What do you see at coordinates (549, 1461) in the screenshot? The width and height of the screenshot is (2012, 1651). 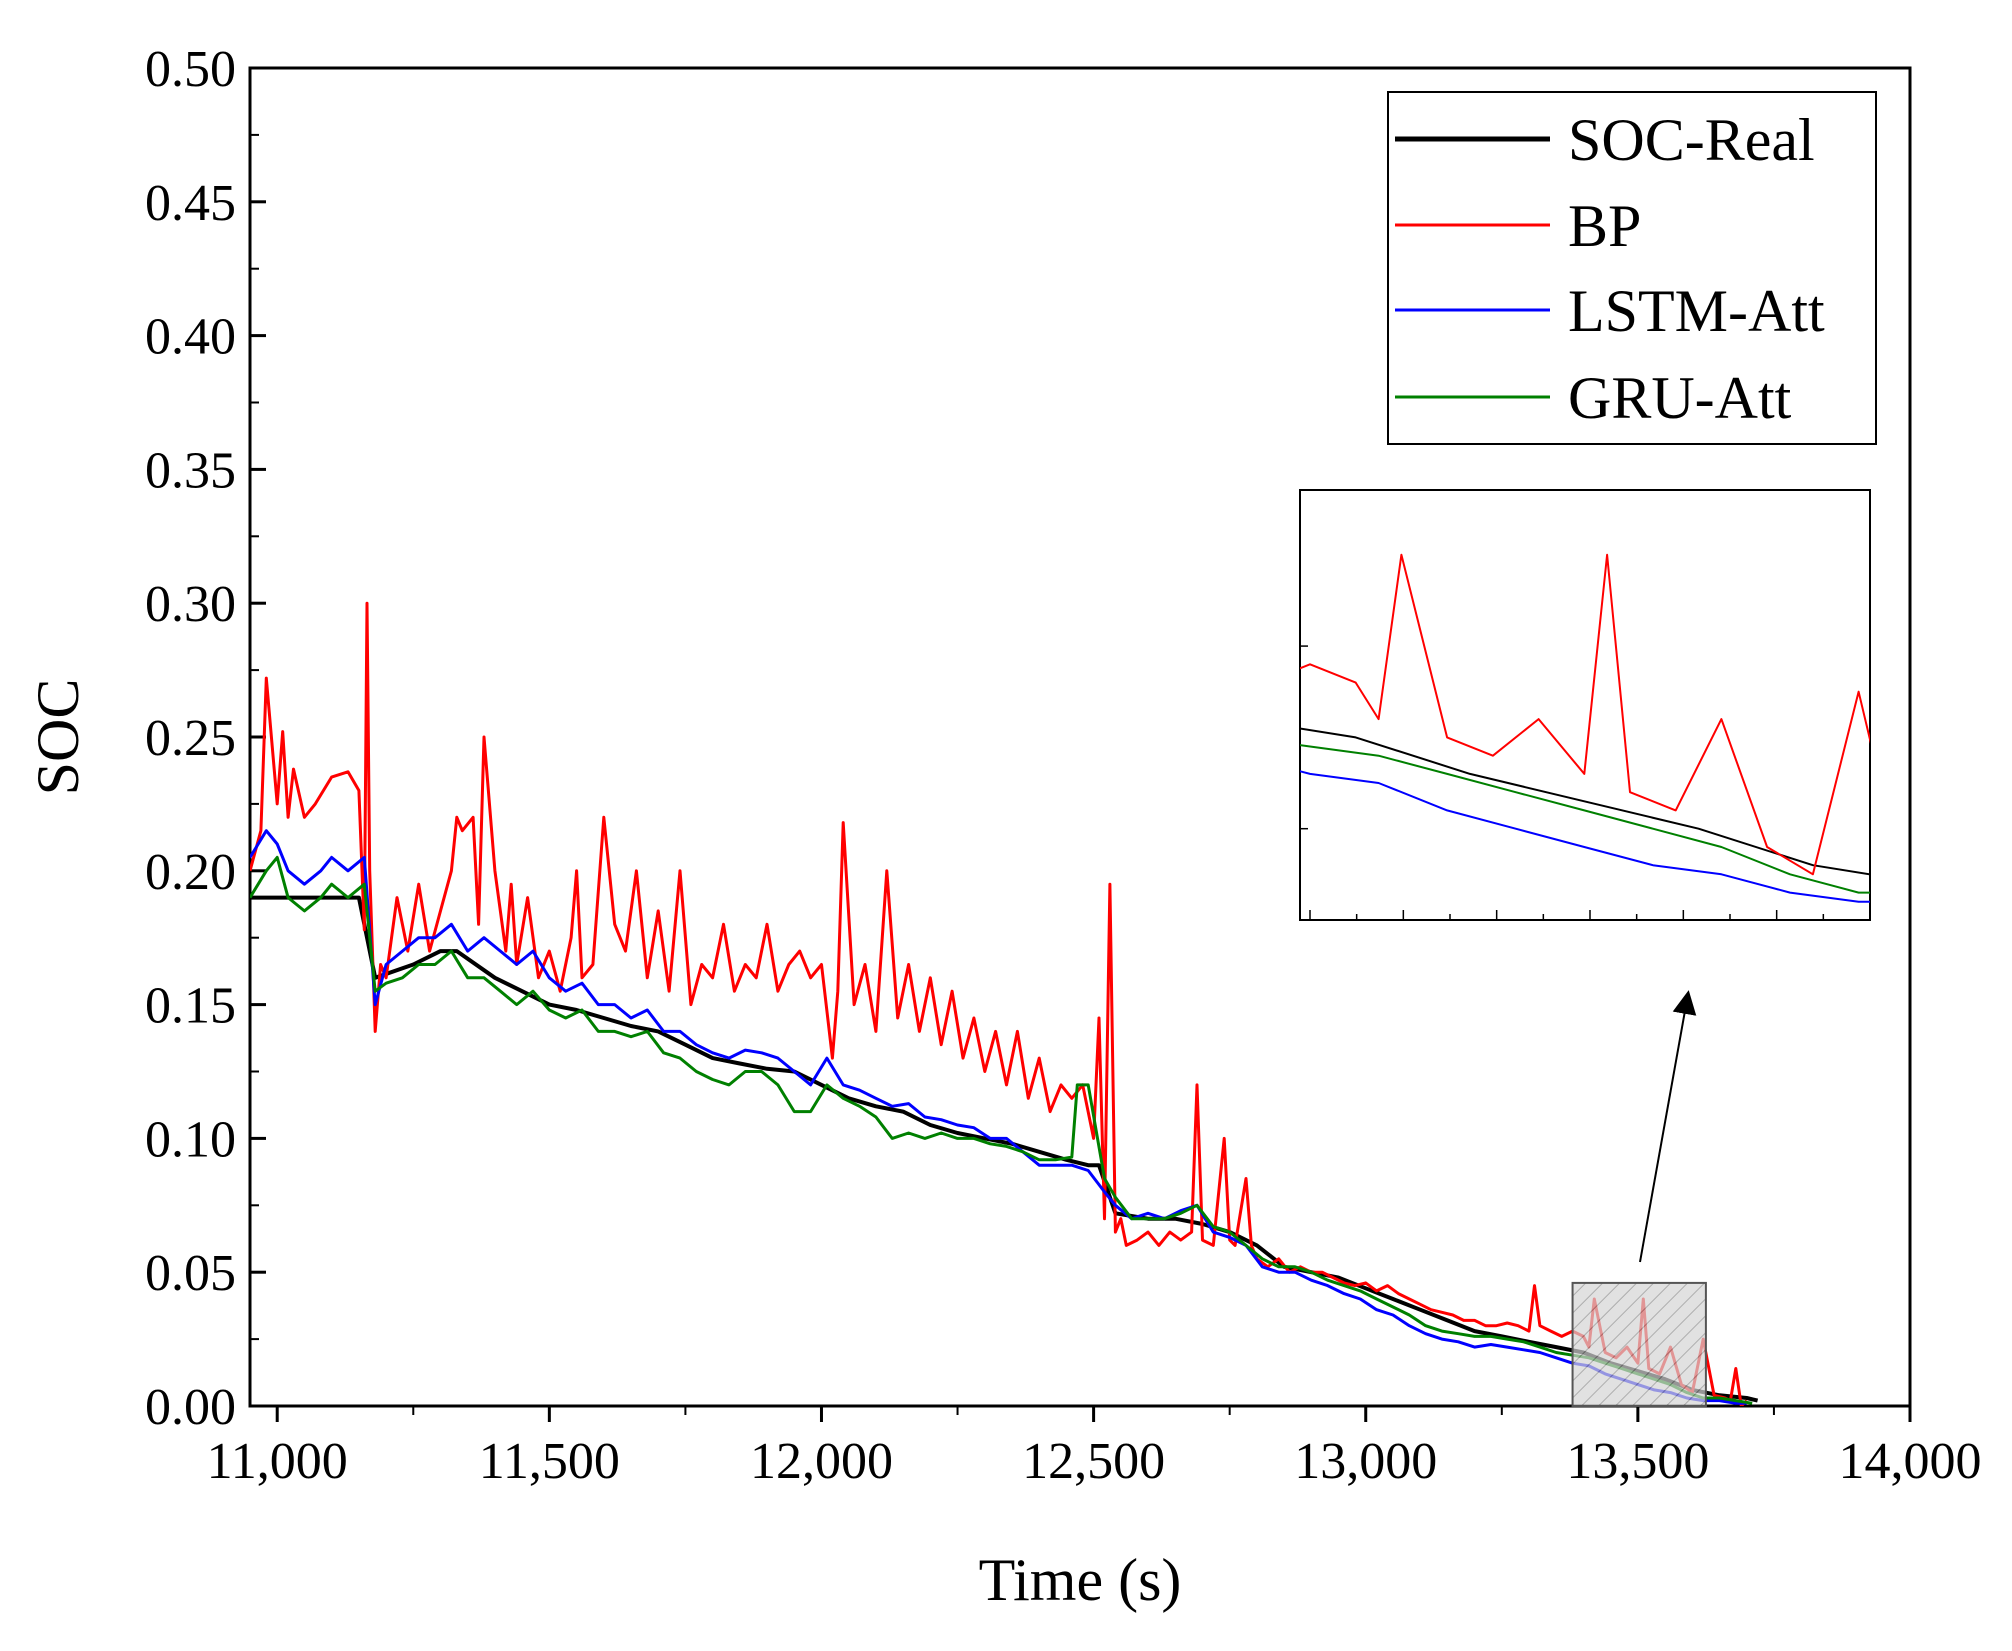 I see `x-tick-label: 11,500` at bounding box center [549, 1461].